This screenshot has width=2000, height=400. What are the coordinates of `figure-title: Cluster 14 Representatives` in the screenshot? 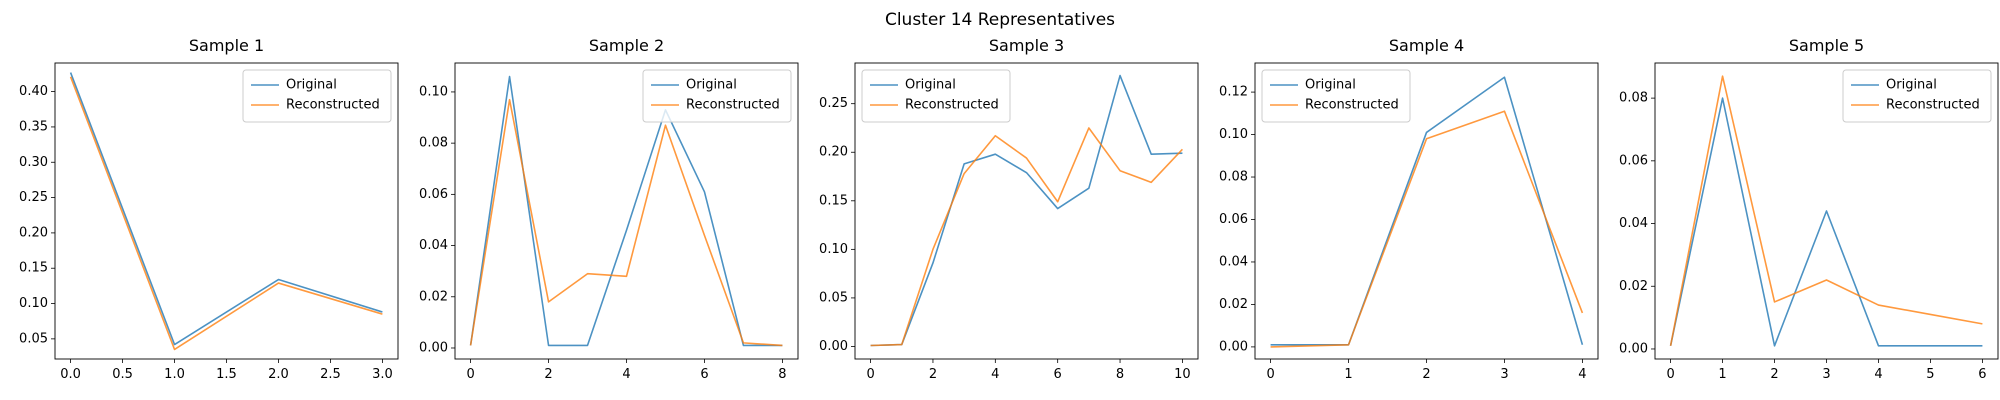 It's located at (1000, 20).